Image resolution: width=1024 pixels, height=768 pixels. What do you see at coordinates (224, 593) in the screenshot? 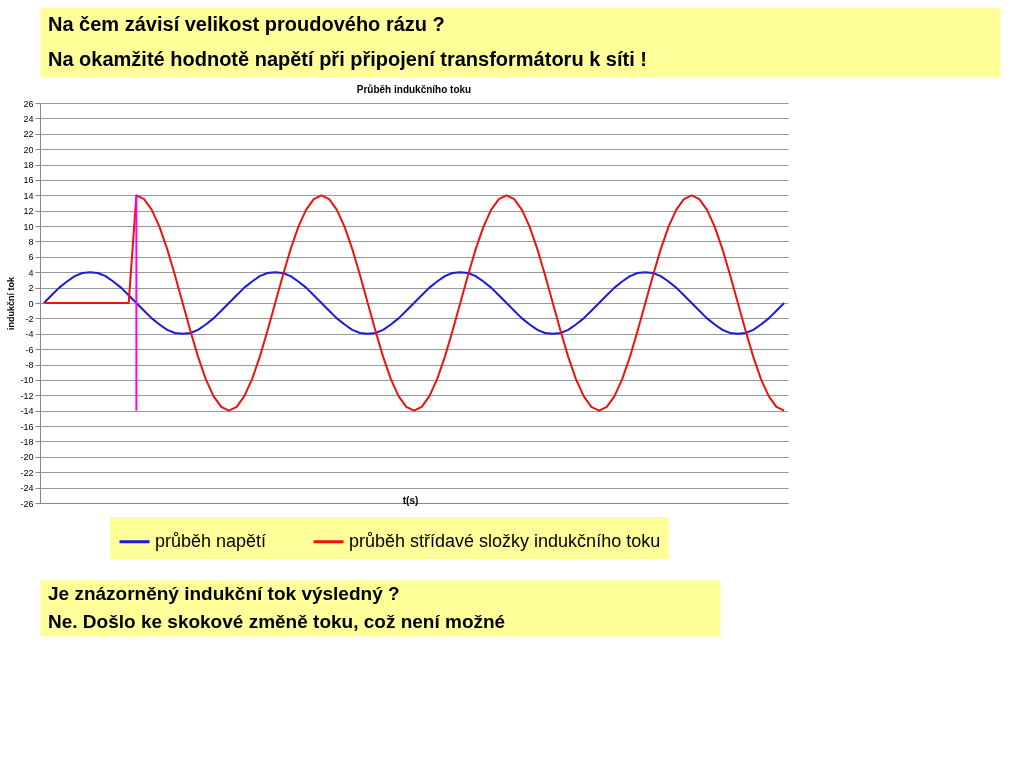
I see `text: Je znázorněný indukční tok výsledný ?` at bounding box center [224, 593].